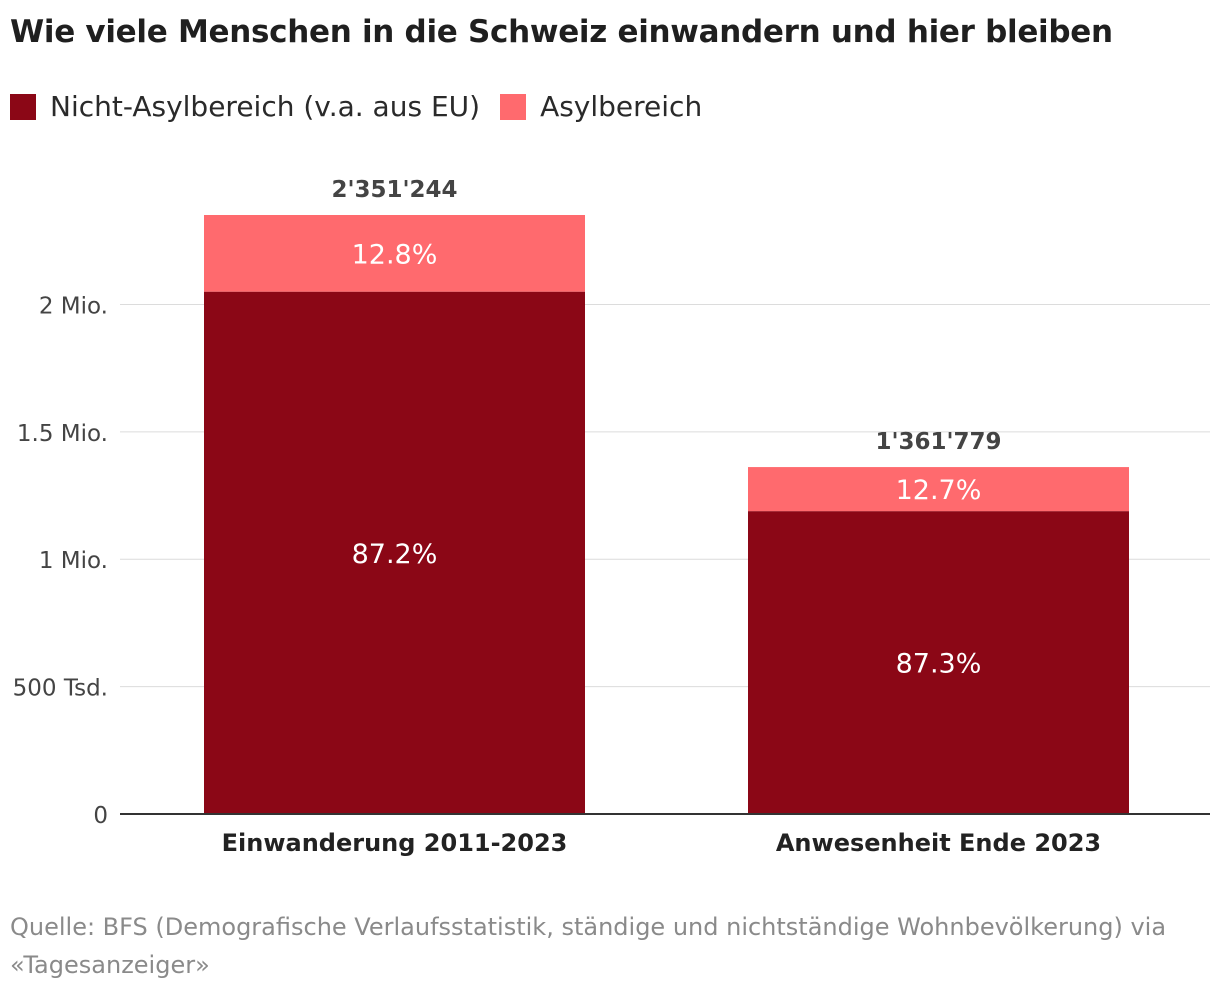 This screenshot has height=998, width=1220. I want to click on y-tick-label-4: 2 Mio., so click(73, 306).